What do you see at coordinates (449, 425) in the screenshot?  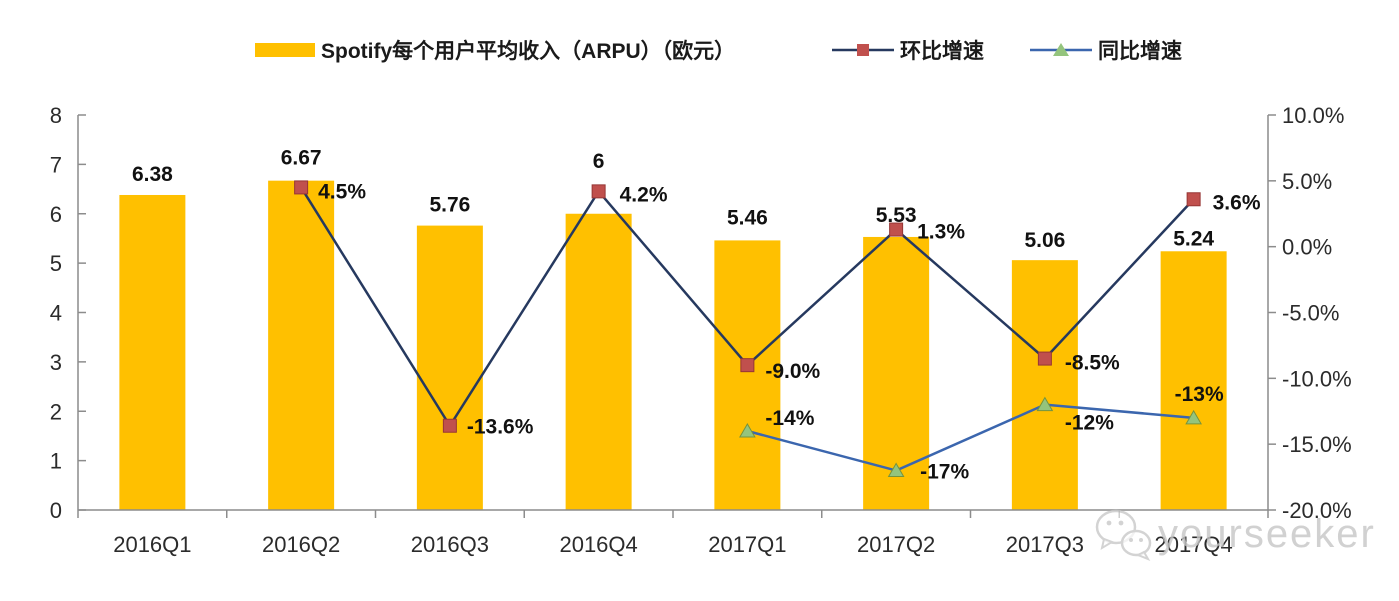 I see `square-marker-2016Q3` at bounding box center [449, 425].